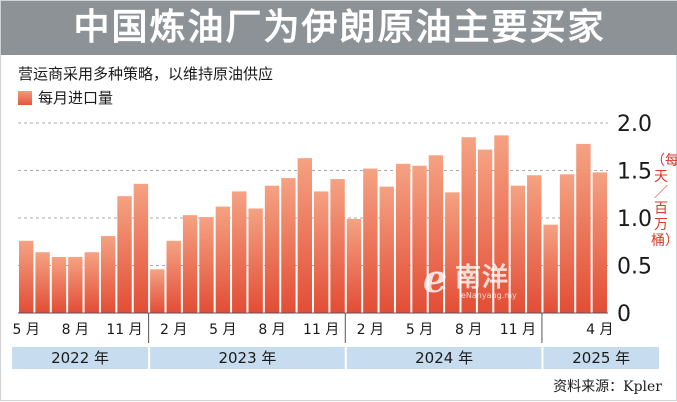  I want to click on source-note: 资料来源：Kpler, so click(607, 387).